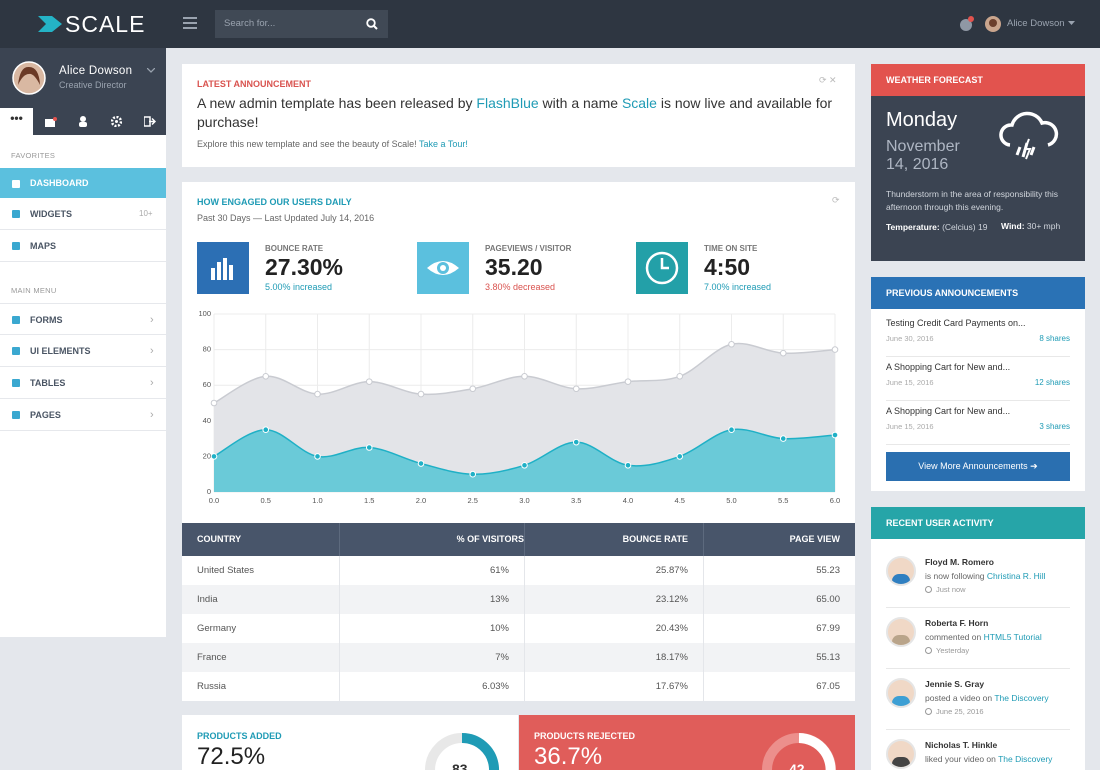 The width and height of the screenshot is (1100, 770). What do you see at coordinates (59, 183) in the screenshot?
I see `menu-label: DASHBOARD` at bounding box center [59, 183].